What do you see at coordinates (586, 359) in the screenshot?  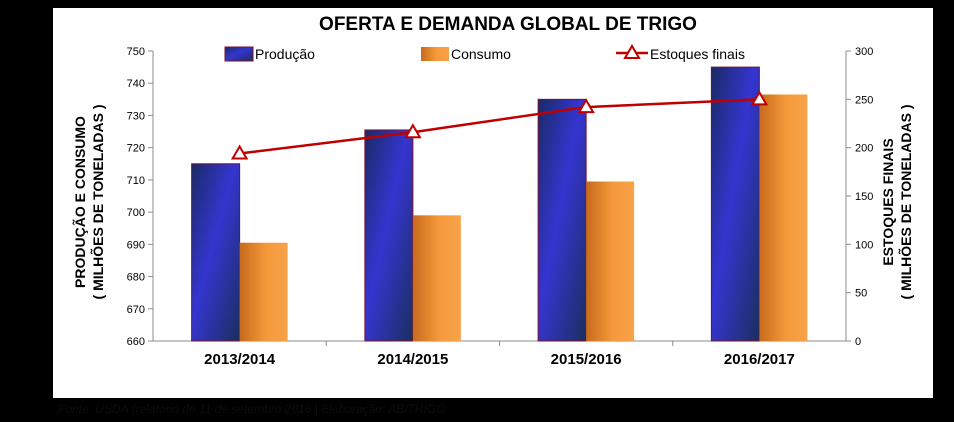 I see `category-label-2015/2016: 2015/2016` at bounding box center [586, 359].